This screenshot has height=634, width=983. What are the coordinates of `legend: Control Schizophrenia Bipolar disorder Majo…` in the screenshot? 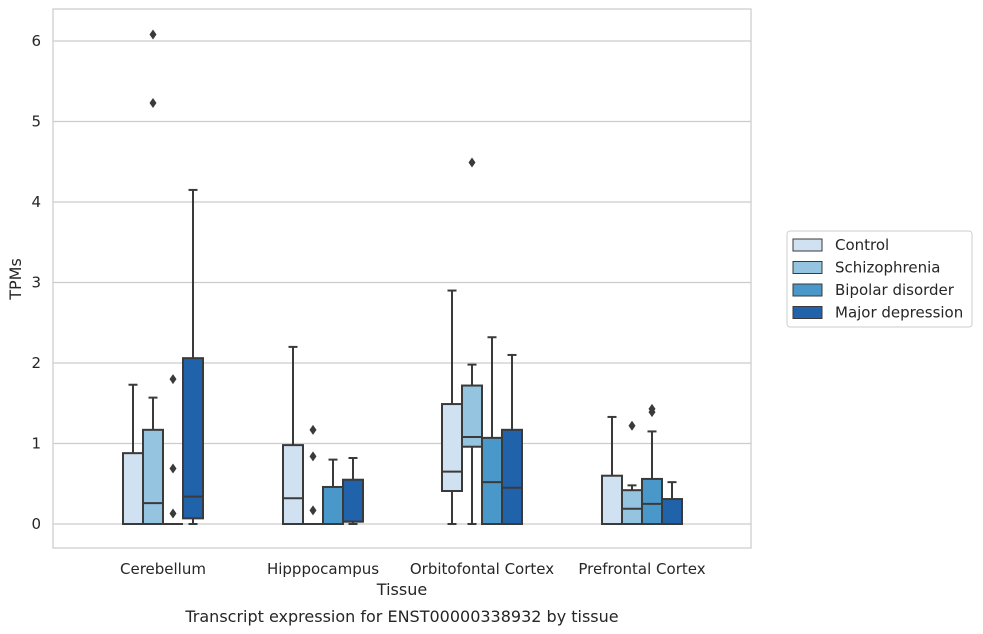 It's located at (879, 279).